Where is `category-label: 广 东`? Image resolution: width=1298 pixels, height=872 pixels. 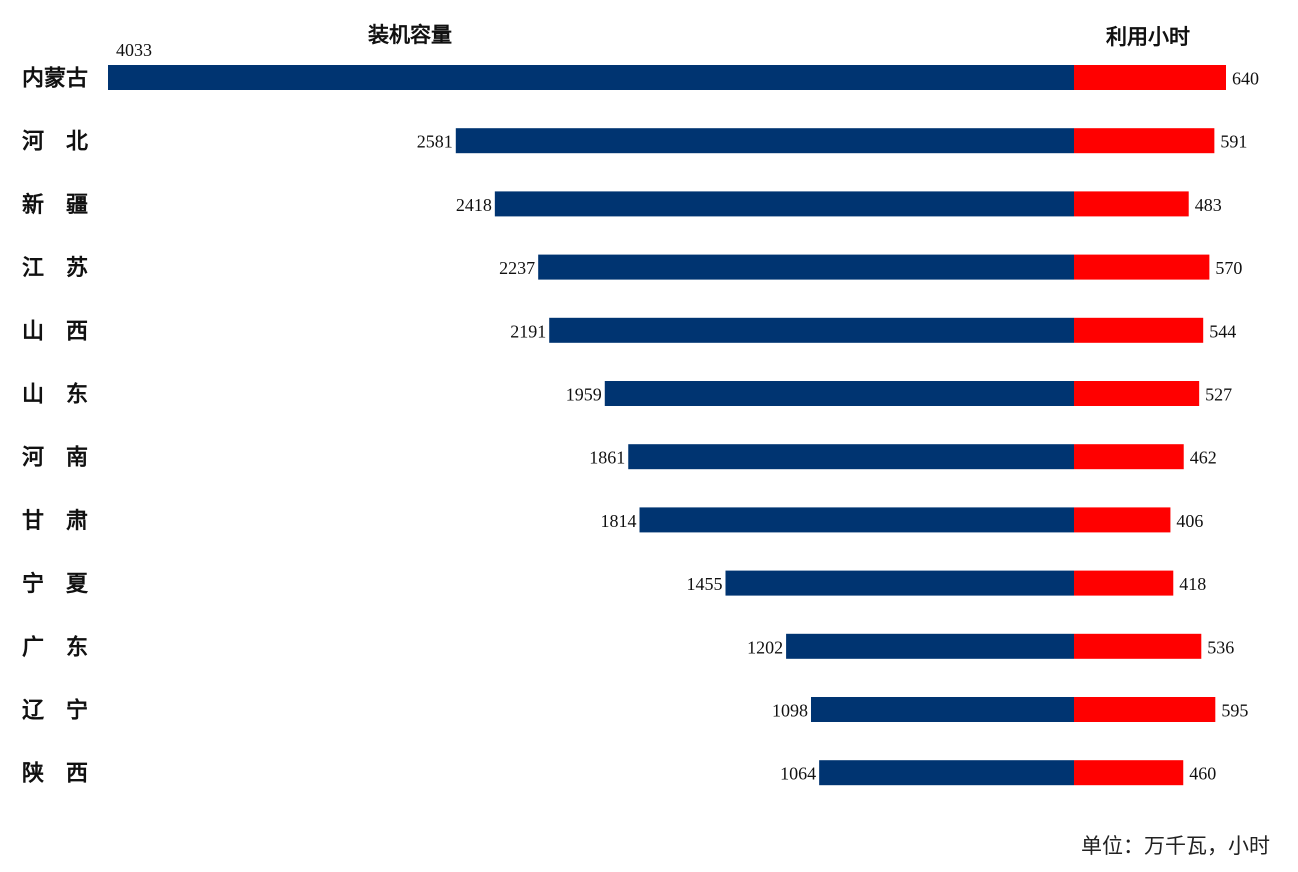 category-label: 广 东 is located at coordinates (55, 647).